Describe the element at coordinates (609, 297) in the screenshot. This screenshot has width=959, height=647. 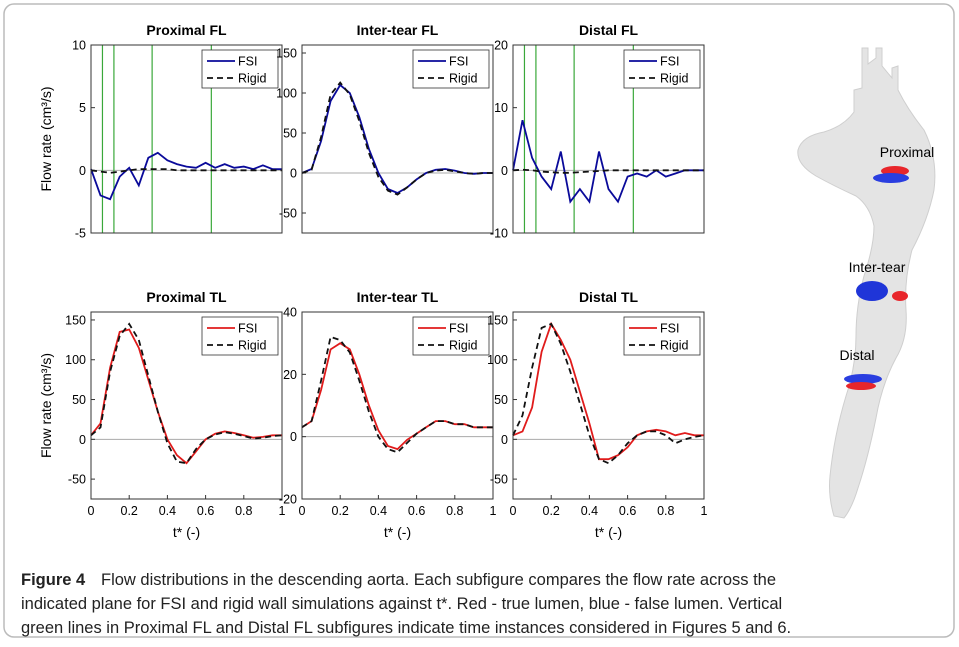
I see `subplot-title: Distal TL` at that location.